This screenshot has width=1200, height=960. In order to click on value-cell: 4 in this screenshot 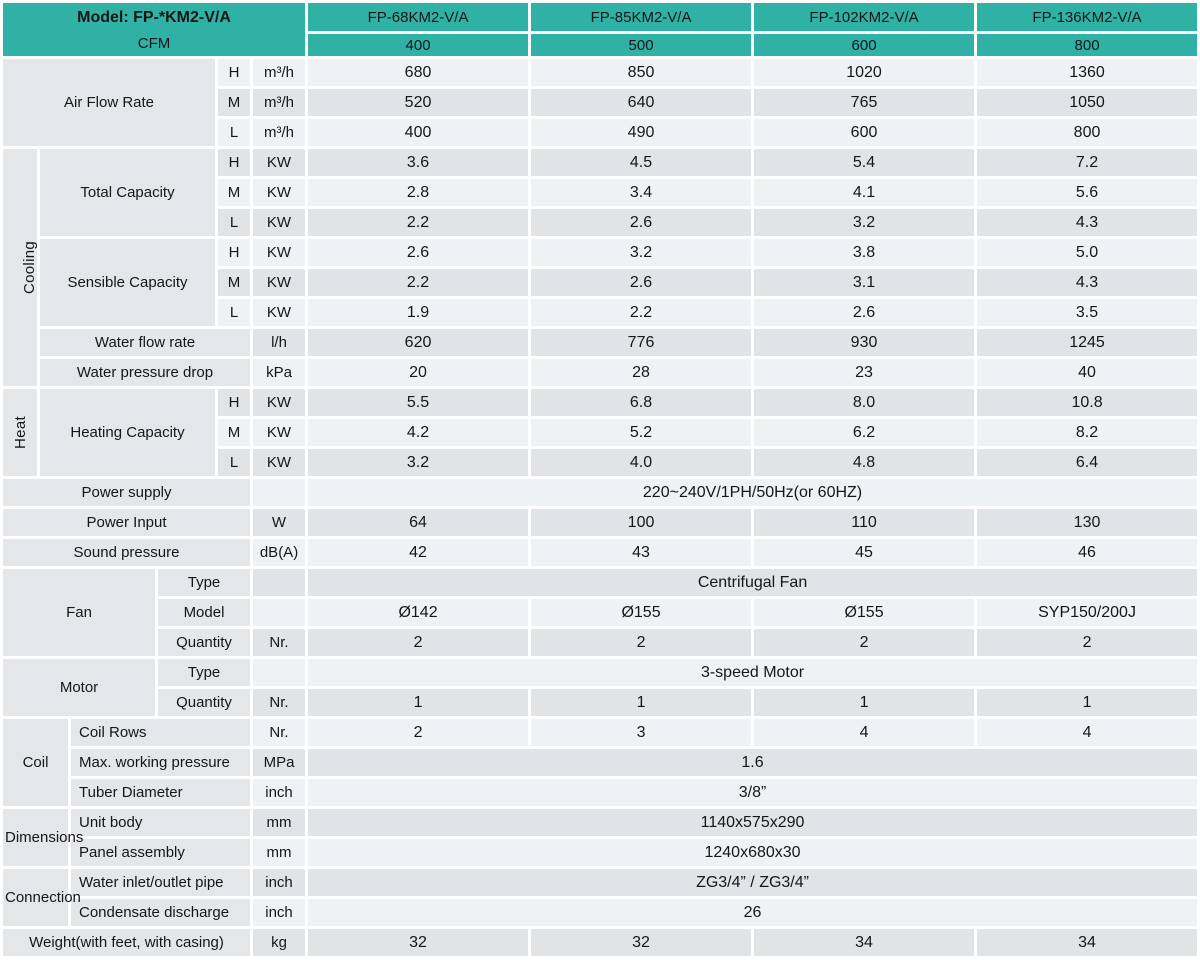, I will do `click(1087, 732)`.